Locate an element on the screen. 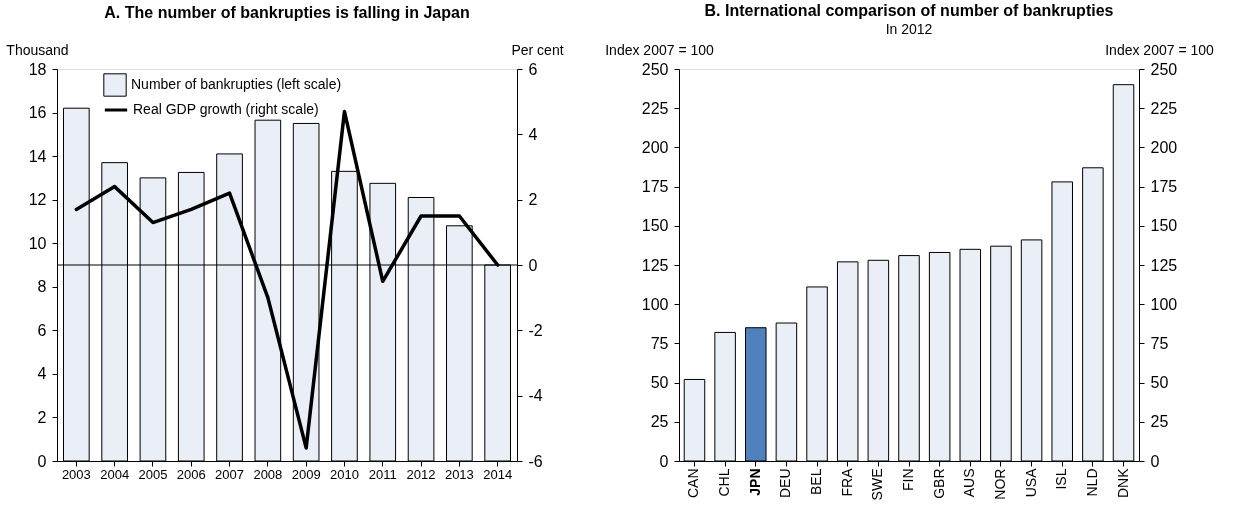 Image resolution: width=1237 pixels, height=518 pixels. y-tick-label: 150 is located at coordinates (655, 226).